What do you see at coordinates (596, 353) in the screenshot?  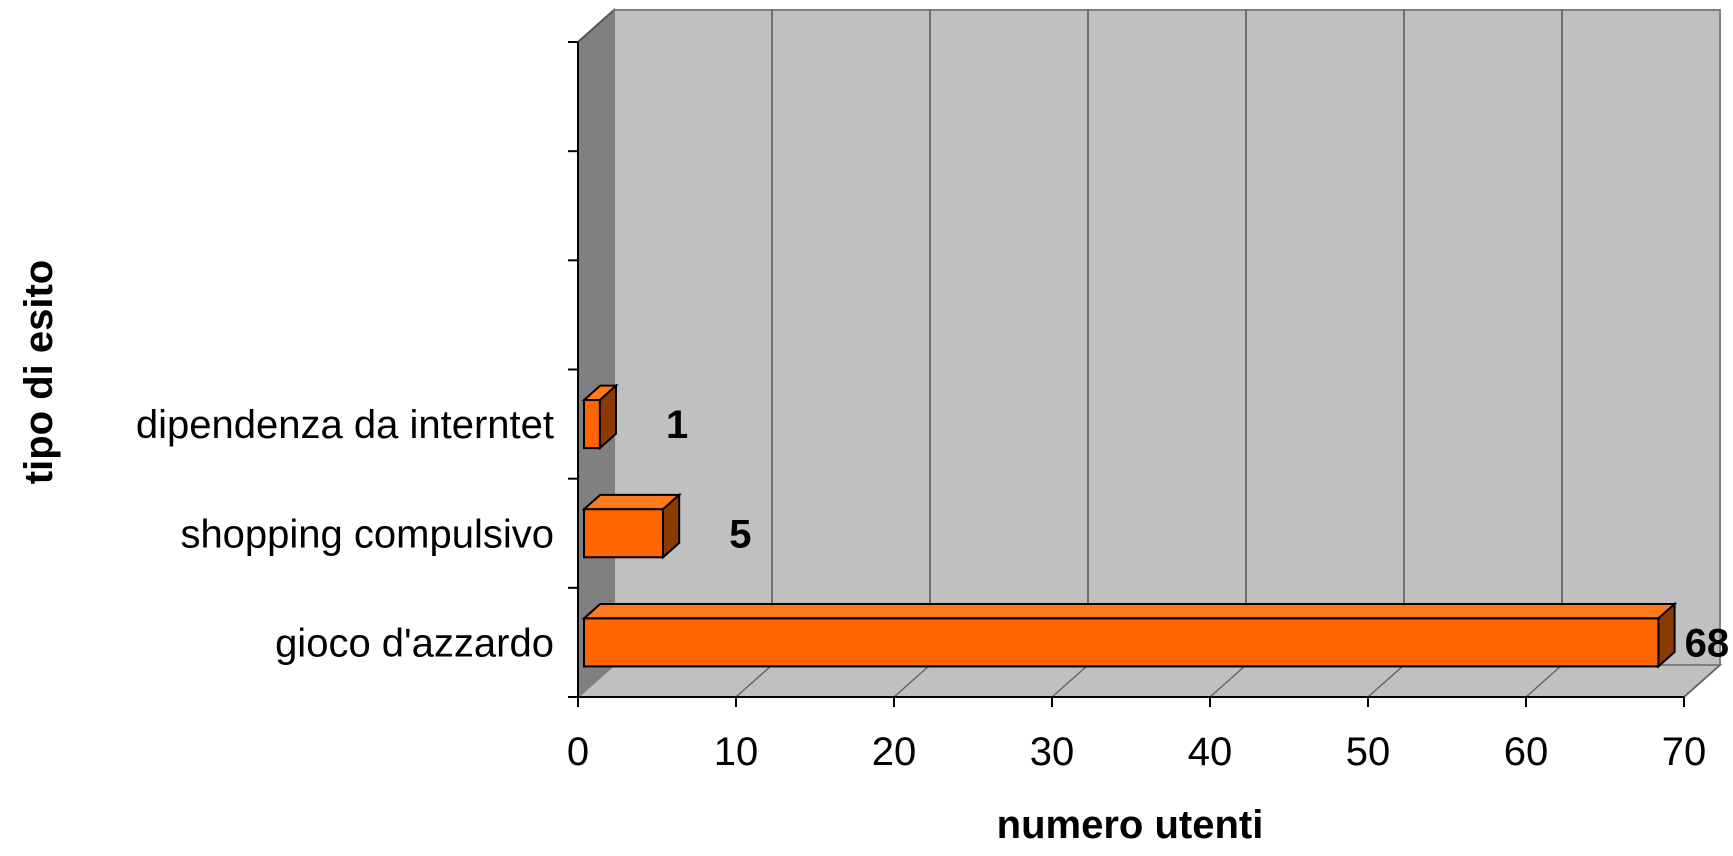 I see `side-wall` at bounding box center [596, 353].